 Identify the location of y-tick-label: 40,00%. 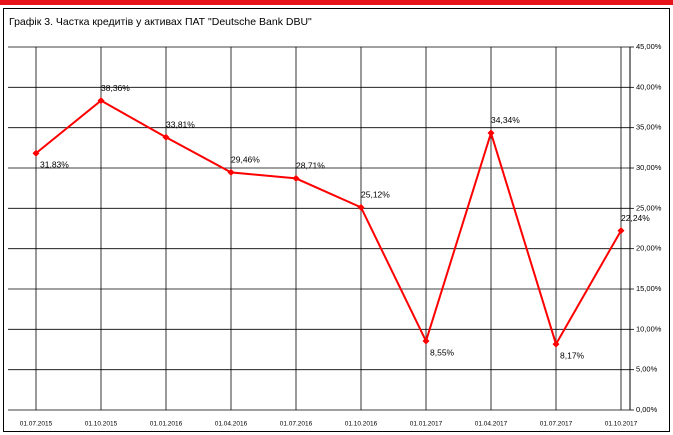
(649, 86).